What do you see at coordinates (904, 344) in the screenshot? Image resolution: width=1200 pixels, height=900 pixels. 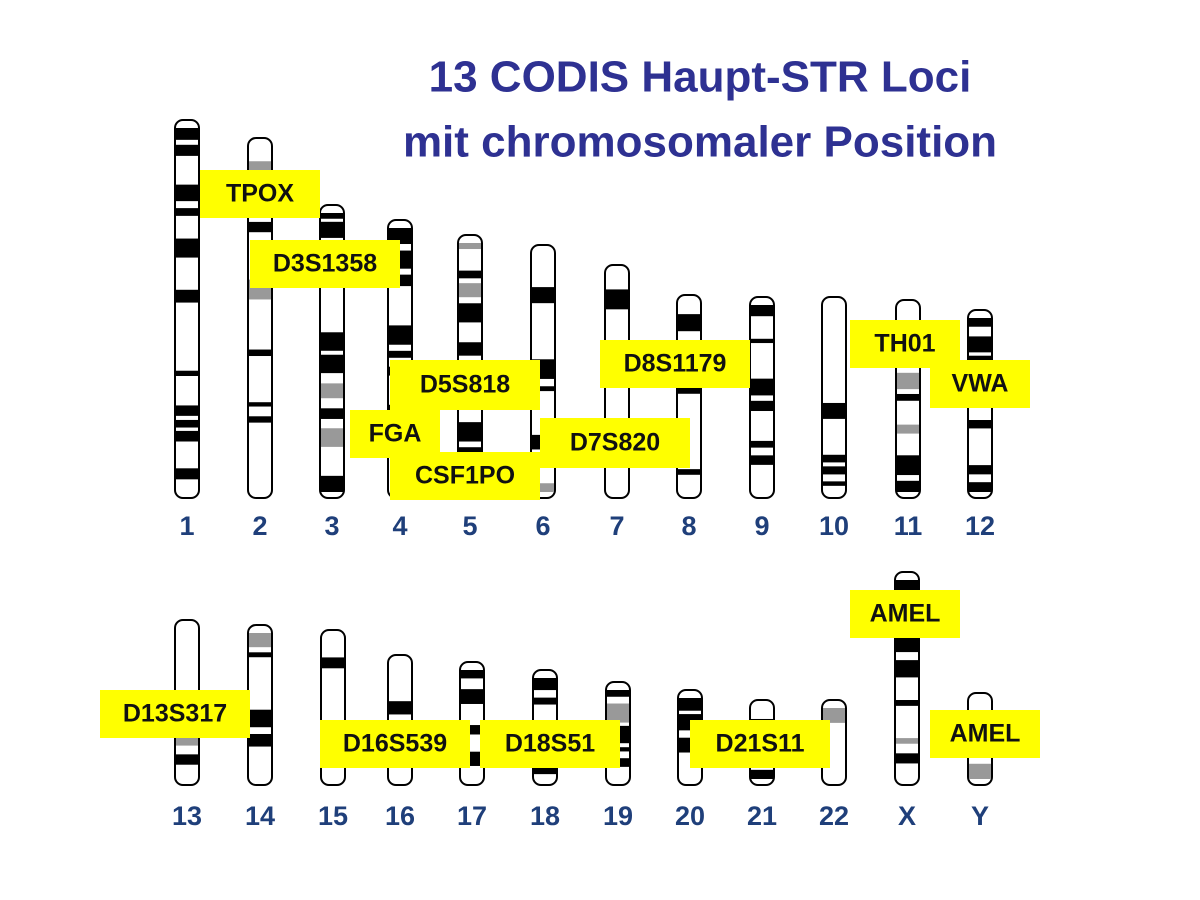 I see `locus-label: TH01` at bounding box center [904, 344].